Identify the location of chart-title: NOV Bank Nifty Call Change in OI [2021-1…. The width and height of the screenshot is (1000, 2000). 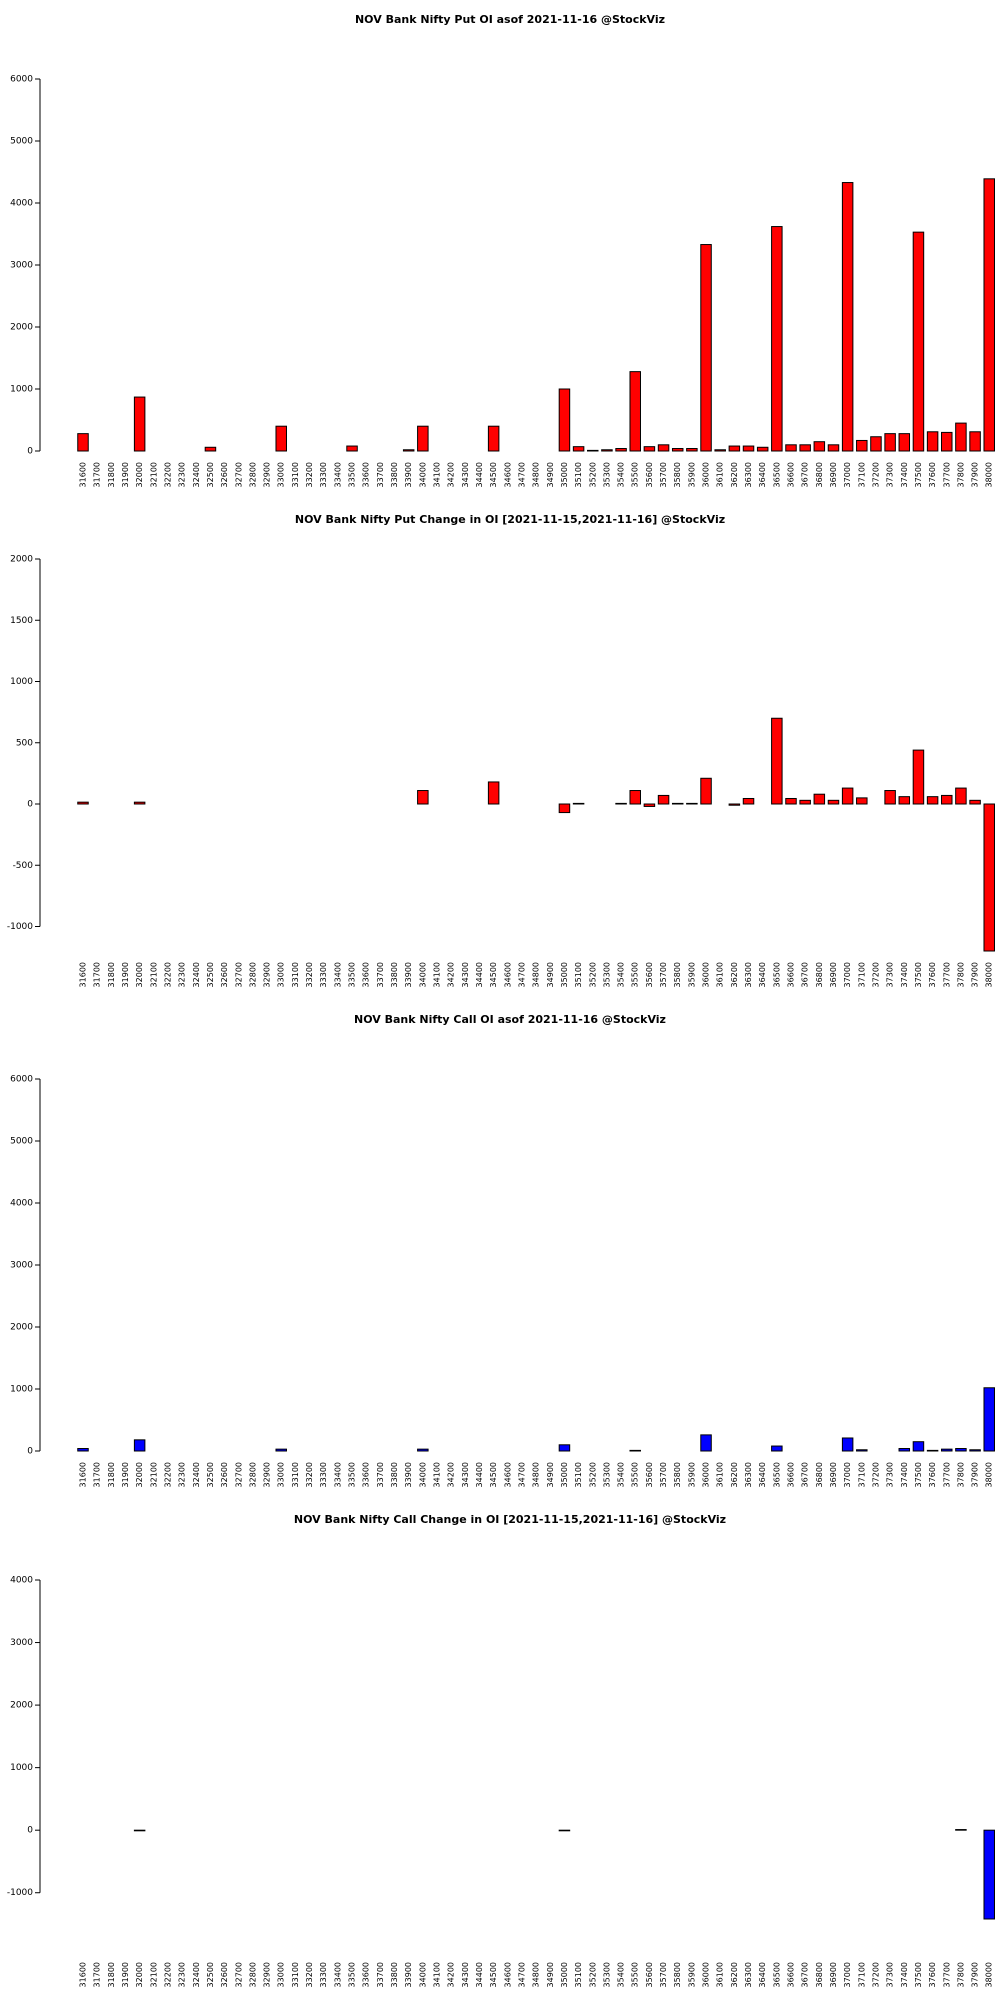
(510, 1519).